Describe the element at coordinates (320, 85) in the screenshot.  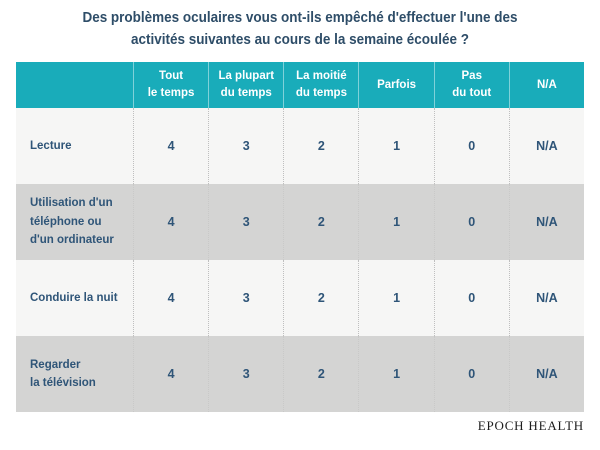
I see `header-cell-la-moitie-du-temps: La moitié du temps` at that location.